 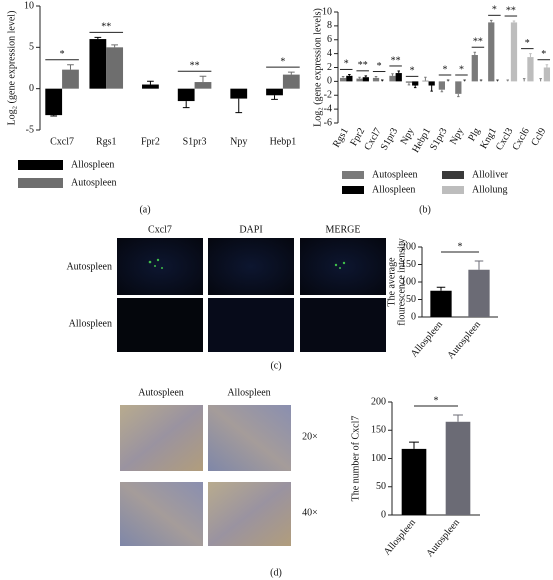 What do you see at coordinates (144, 209) in the screenshot?
I see `panel-label: (a)` at bounding box center [144, 209].